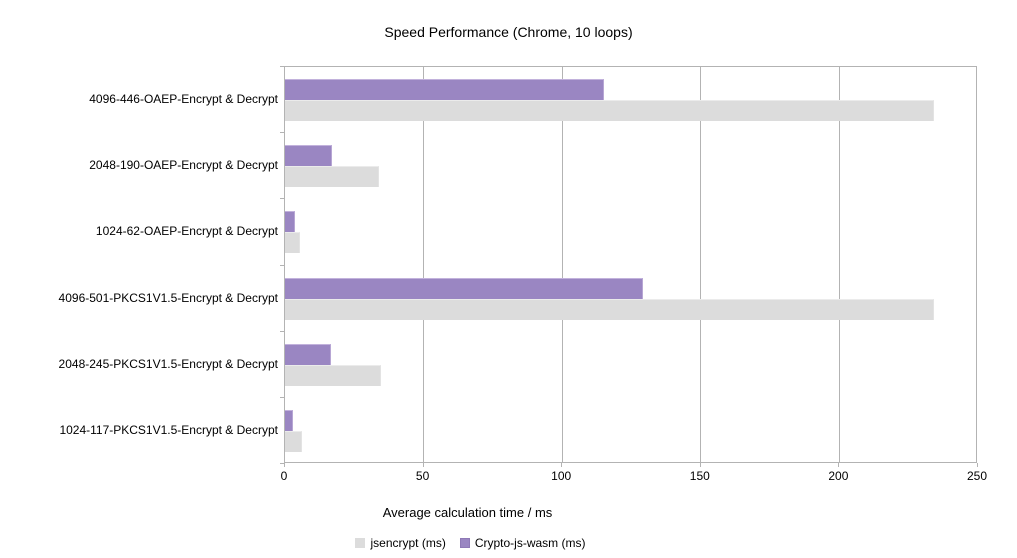  Describe the element at coordinates (530, 543) in the screenshot. I see `legend-label: Crypto-js-wasm (ms)` at that location.